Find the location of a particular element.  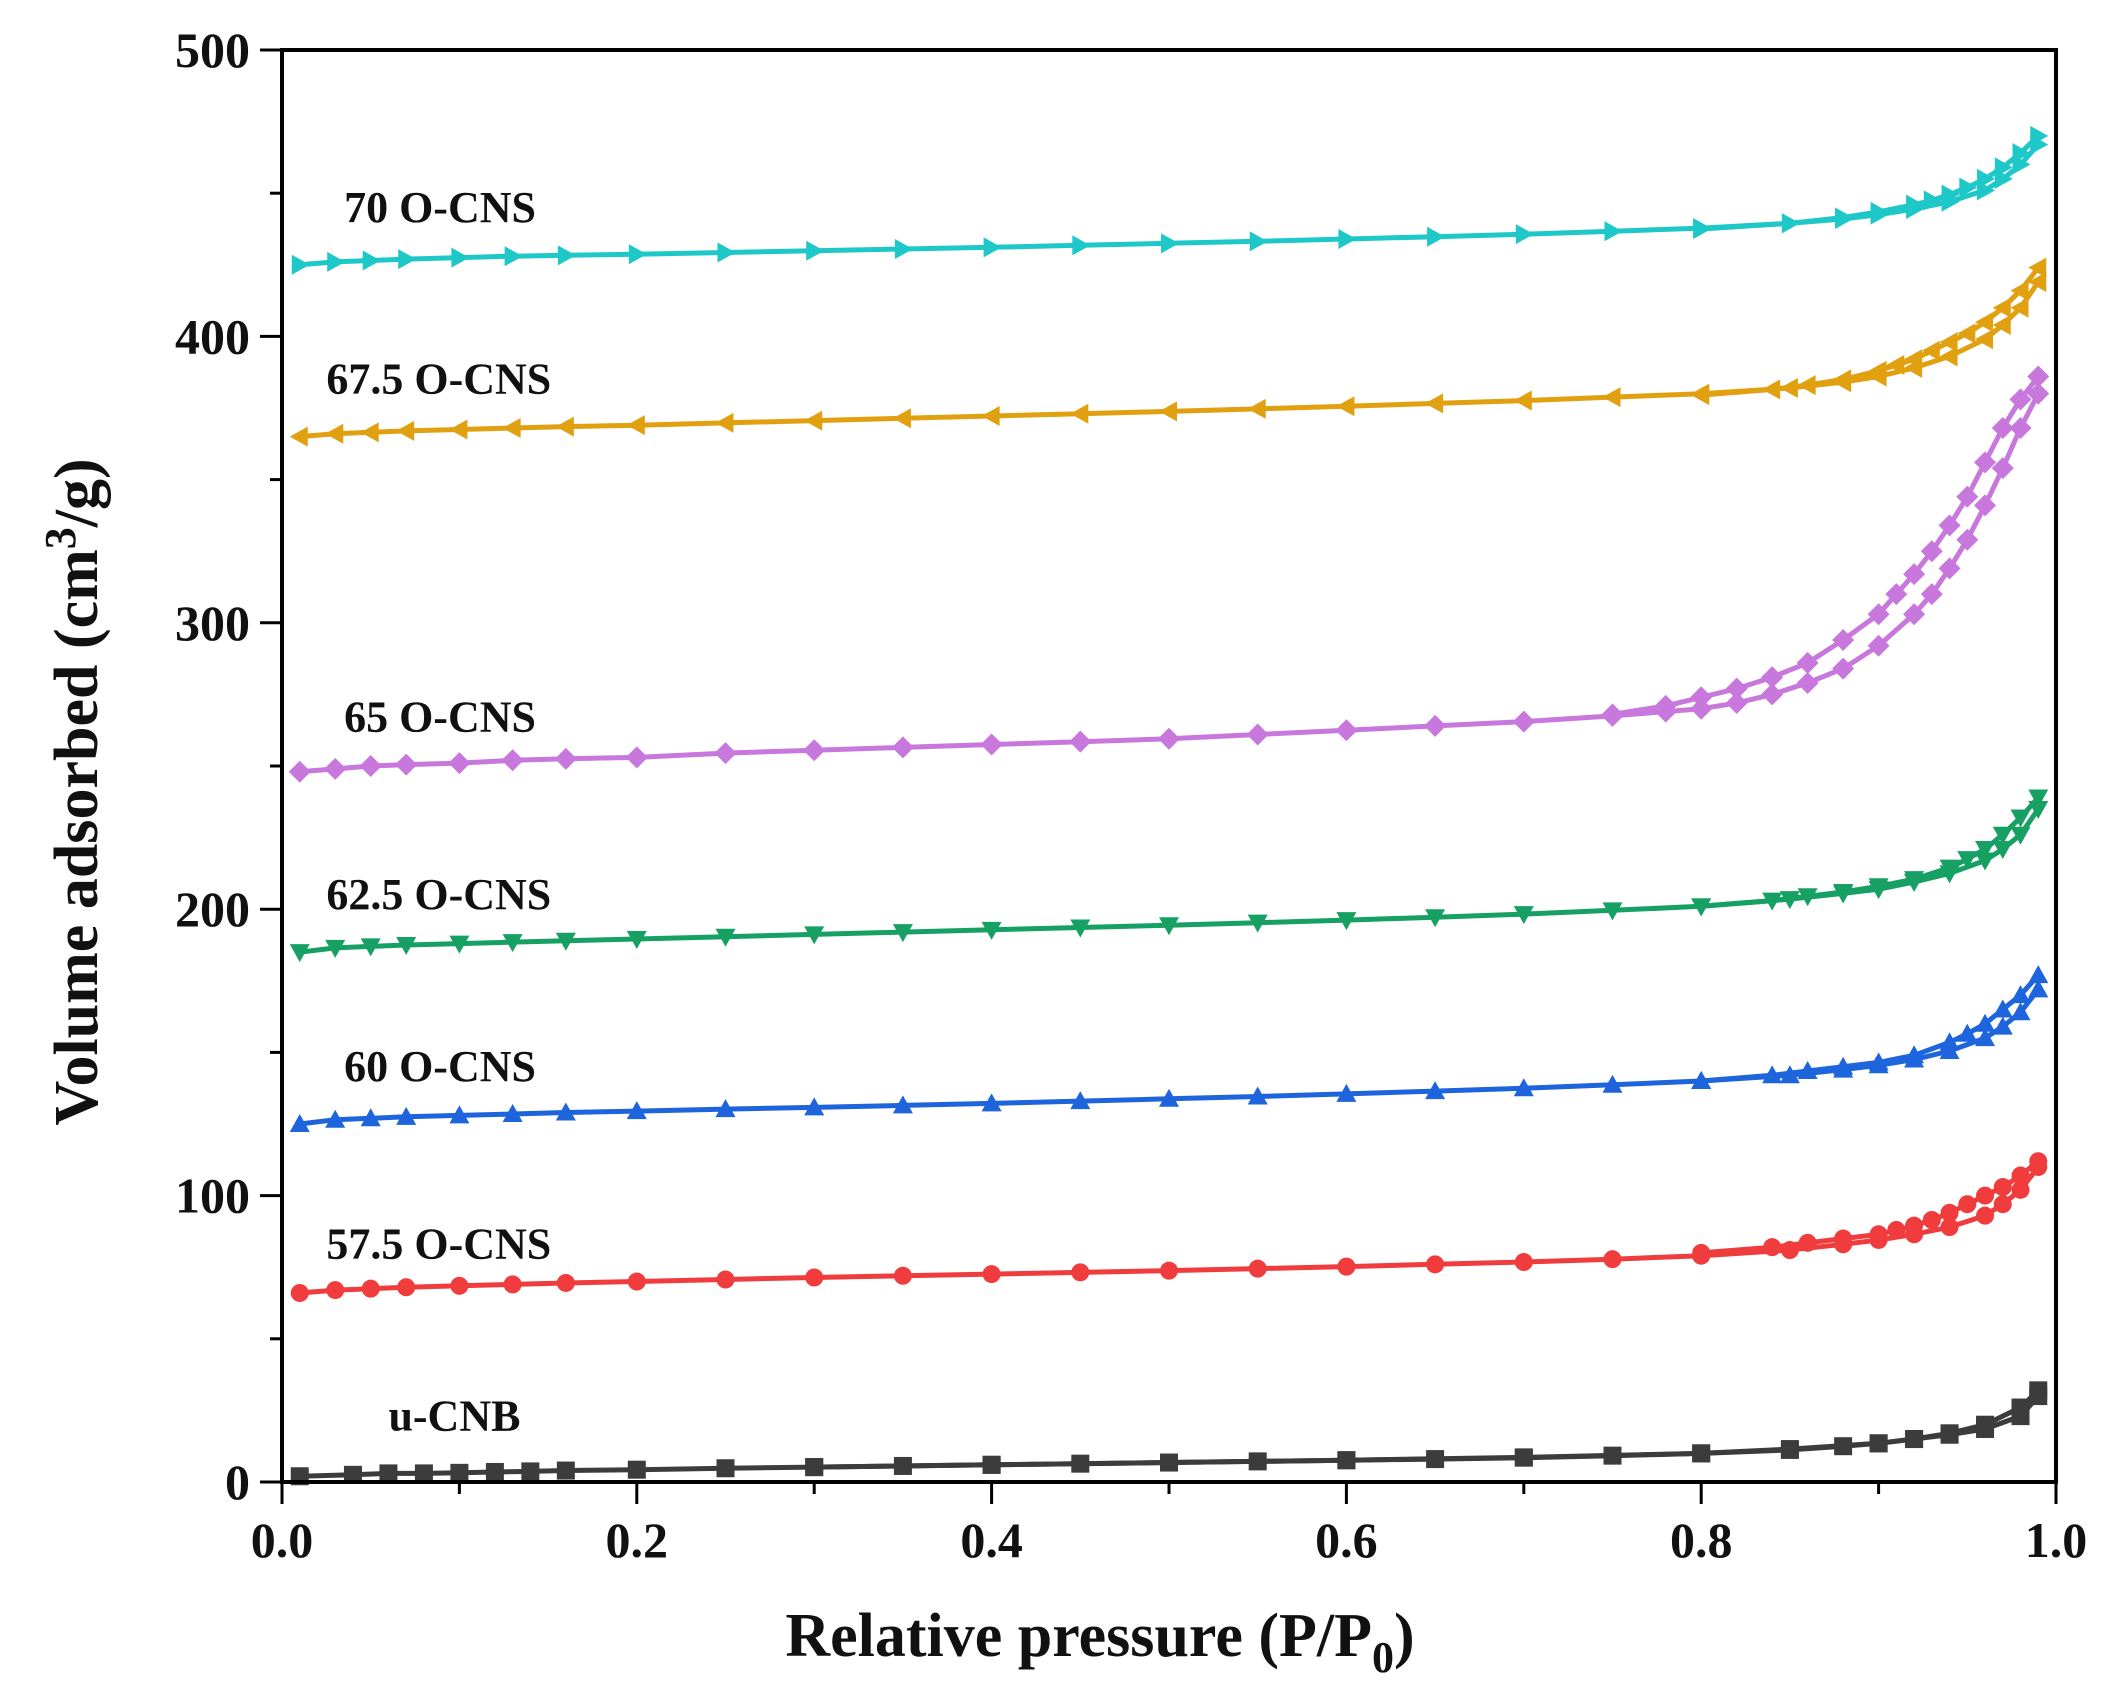

x-tick-label: 0.8 is located at coordinates (1701, 1540).